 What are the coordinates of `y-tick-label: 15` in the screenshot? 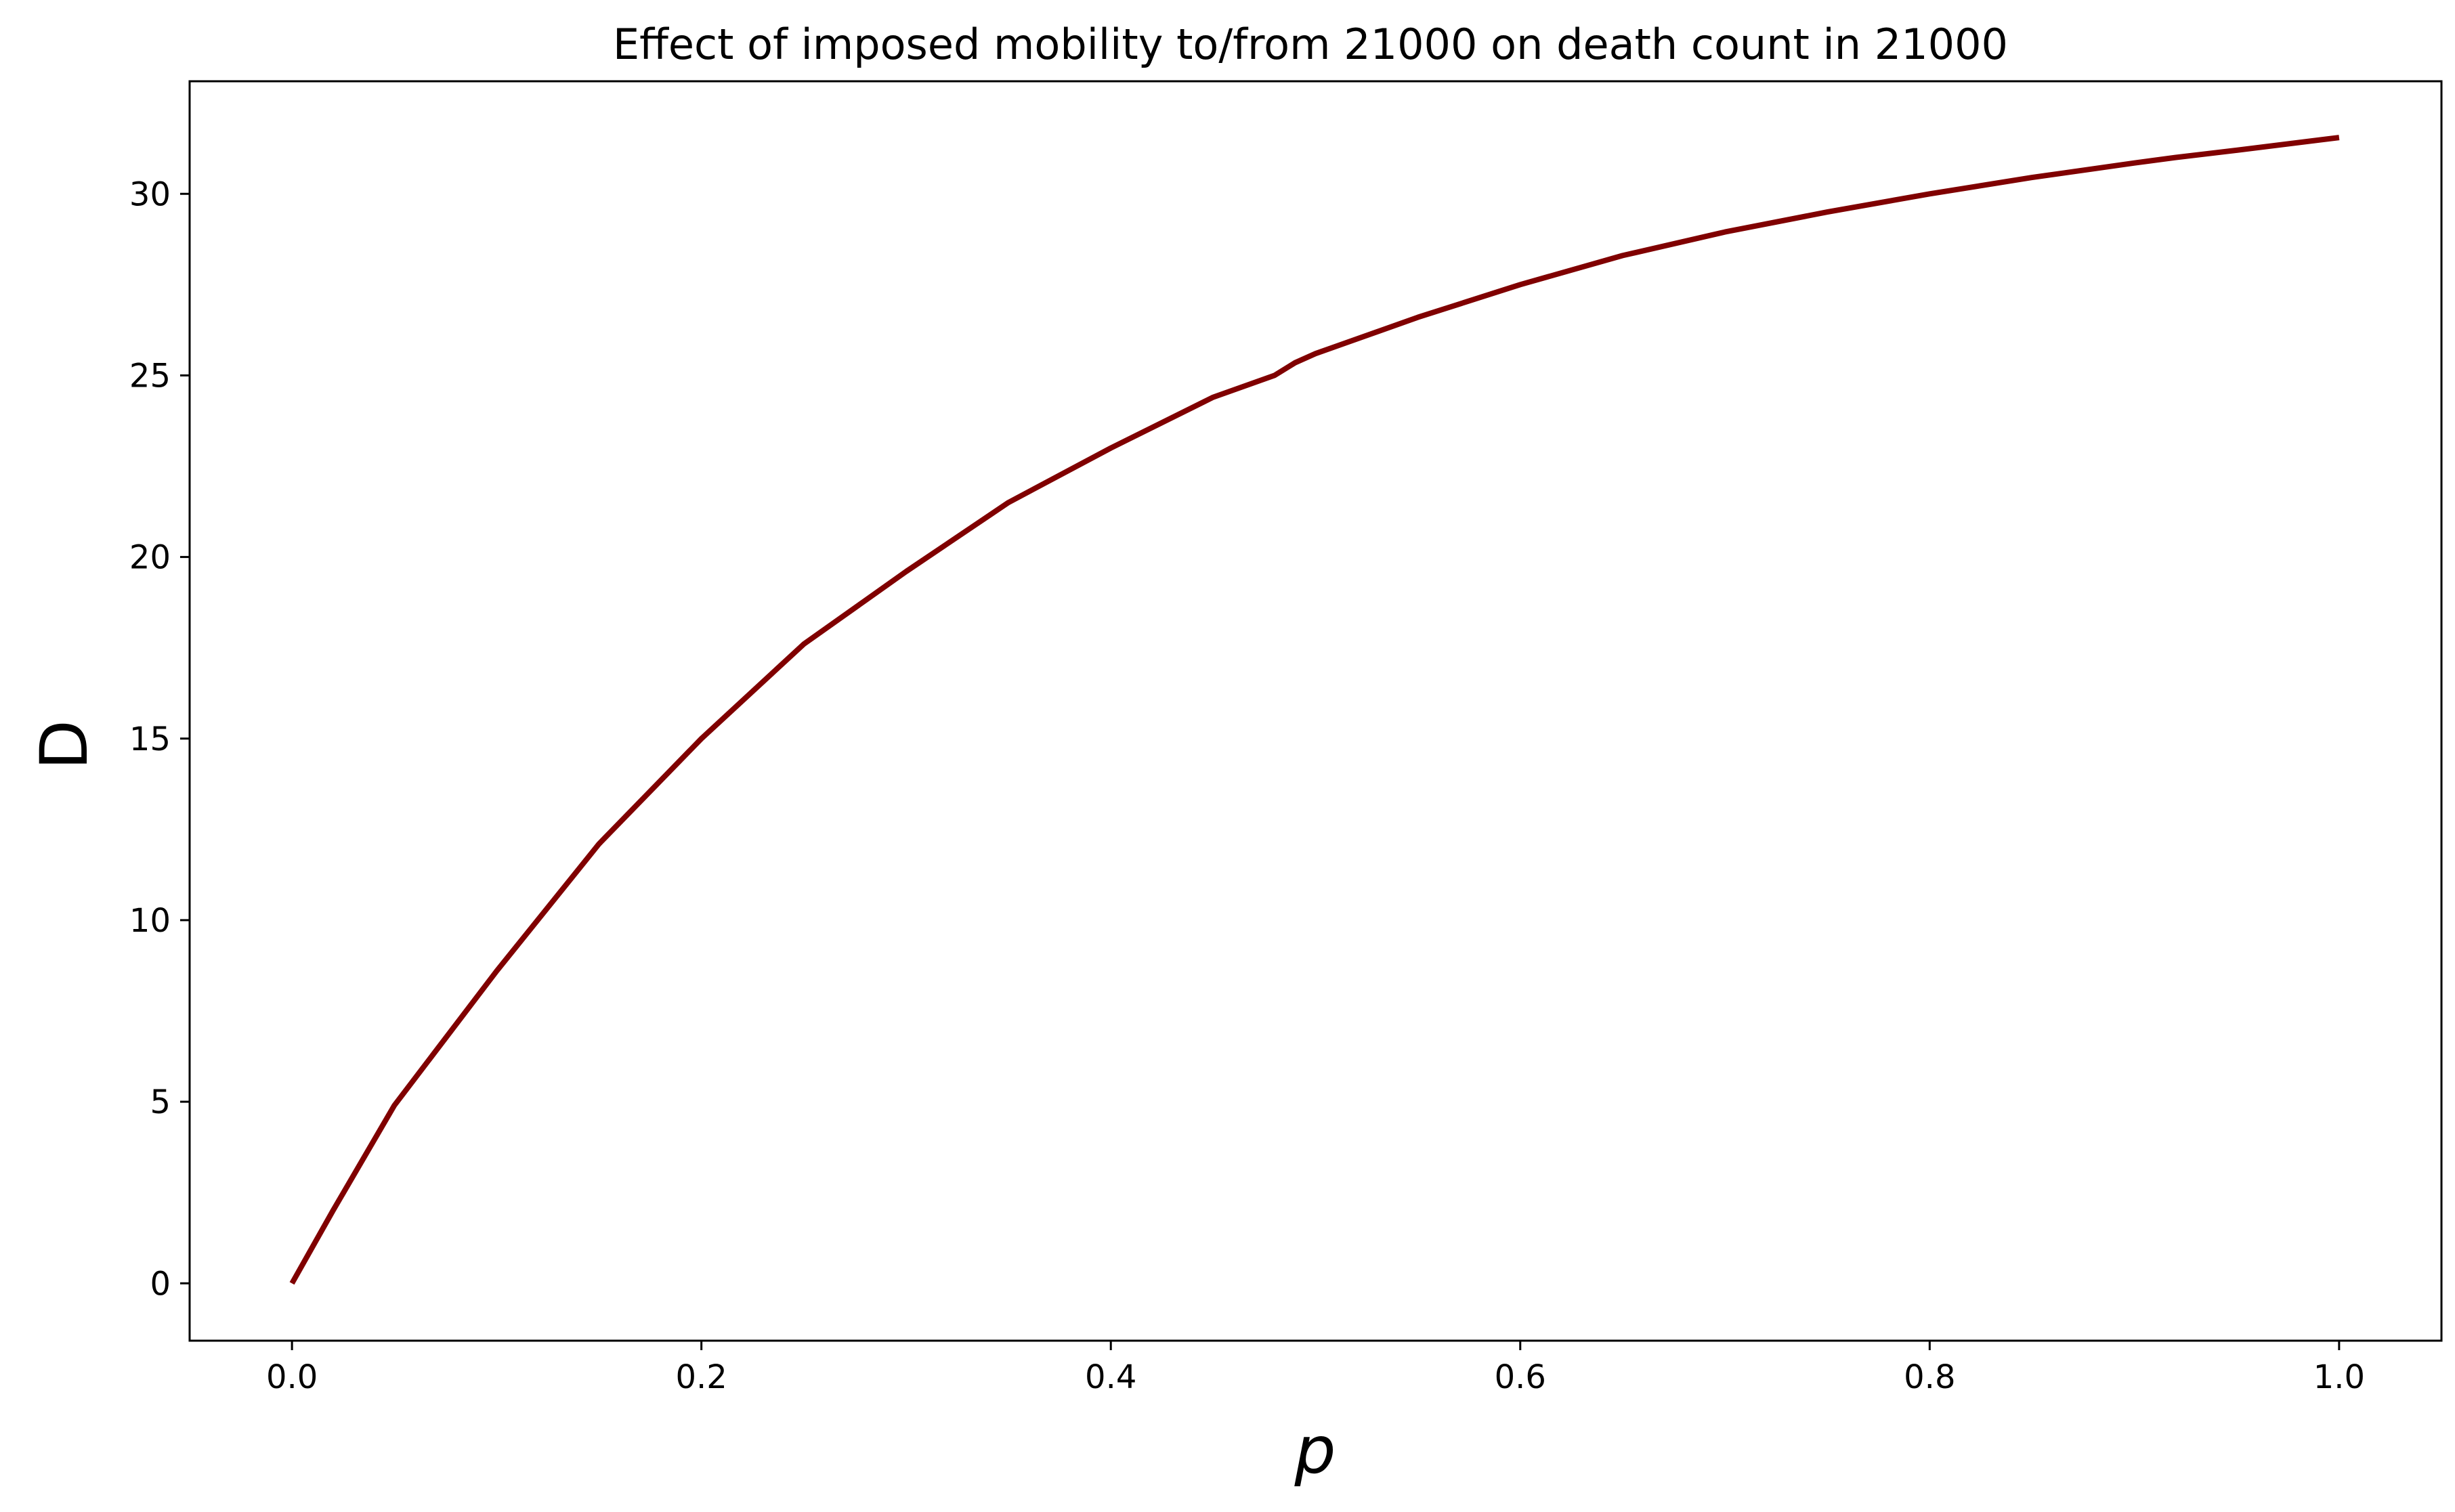 It's located at (150, 739).